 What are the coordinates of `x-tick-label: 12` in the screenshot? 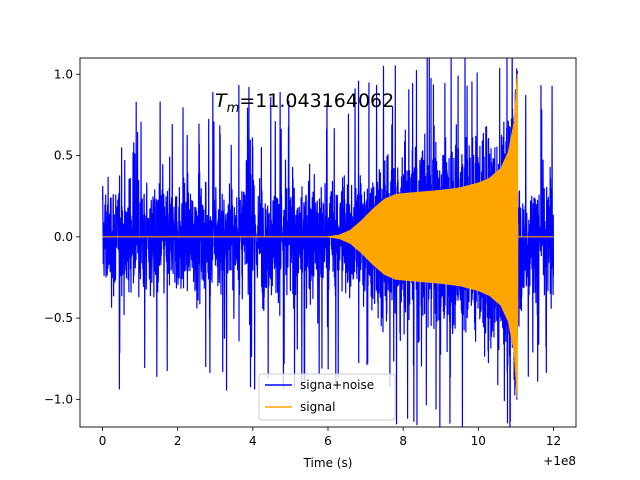 It's located at (553, 441).